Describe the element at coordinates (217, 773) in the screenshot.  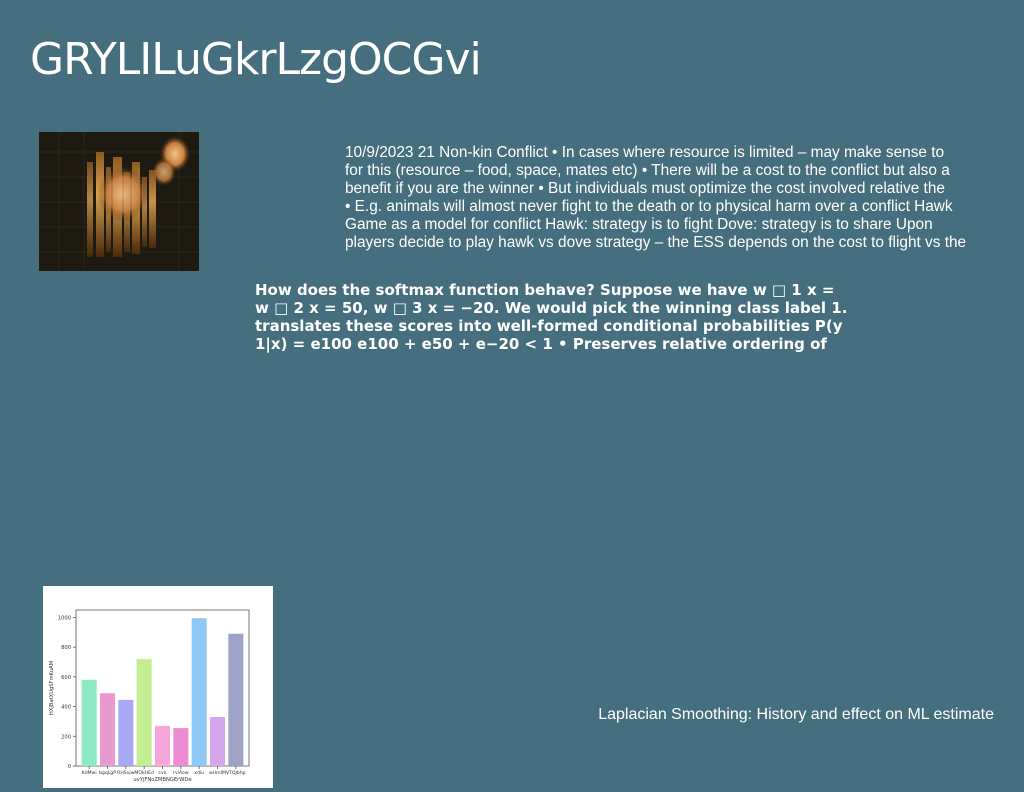
I see `x-tick-label: wUmIM` at that location.